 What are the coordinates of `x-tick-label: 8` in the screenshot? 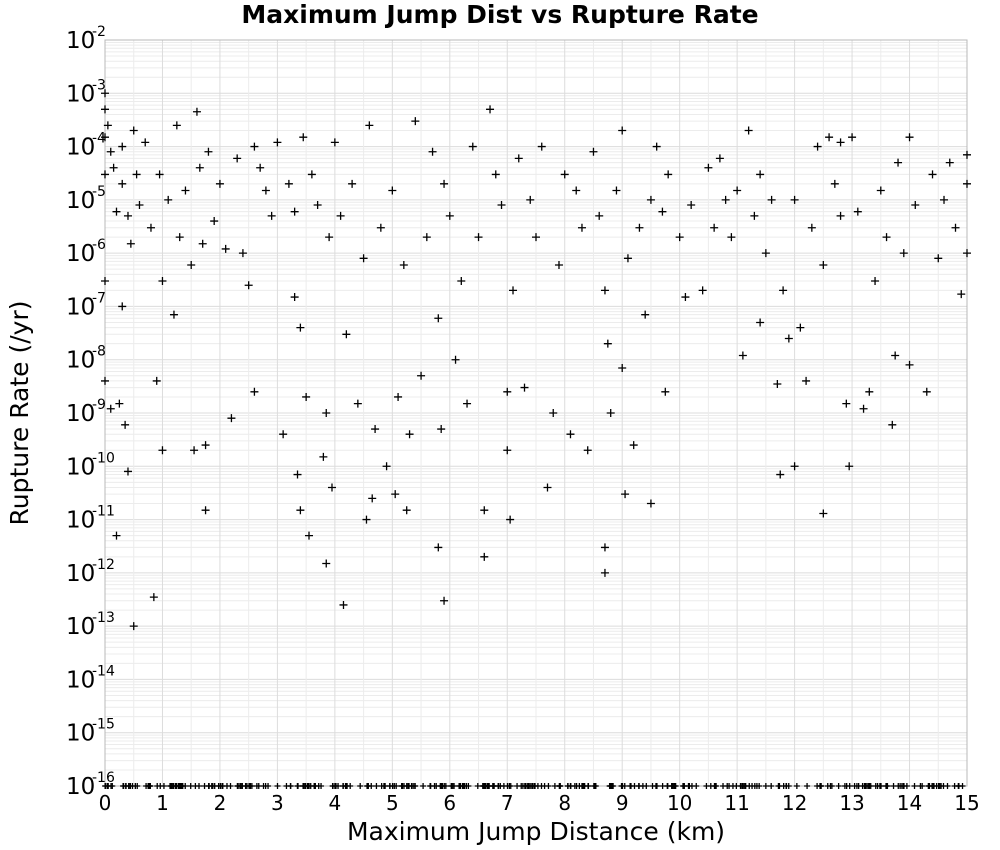 It's located at (564, 803).